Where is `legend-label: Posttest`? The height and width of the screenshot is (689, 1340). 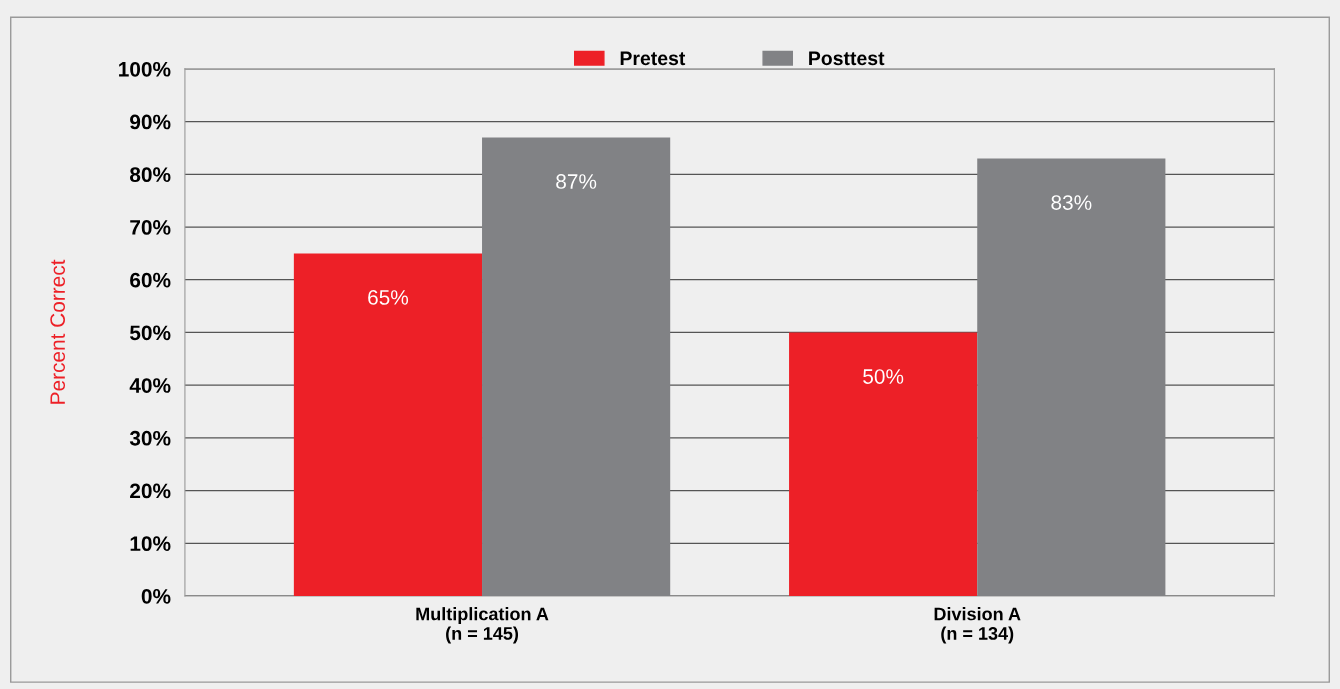 legend-label: Posttest is located at coordinates (847, 58).